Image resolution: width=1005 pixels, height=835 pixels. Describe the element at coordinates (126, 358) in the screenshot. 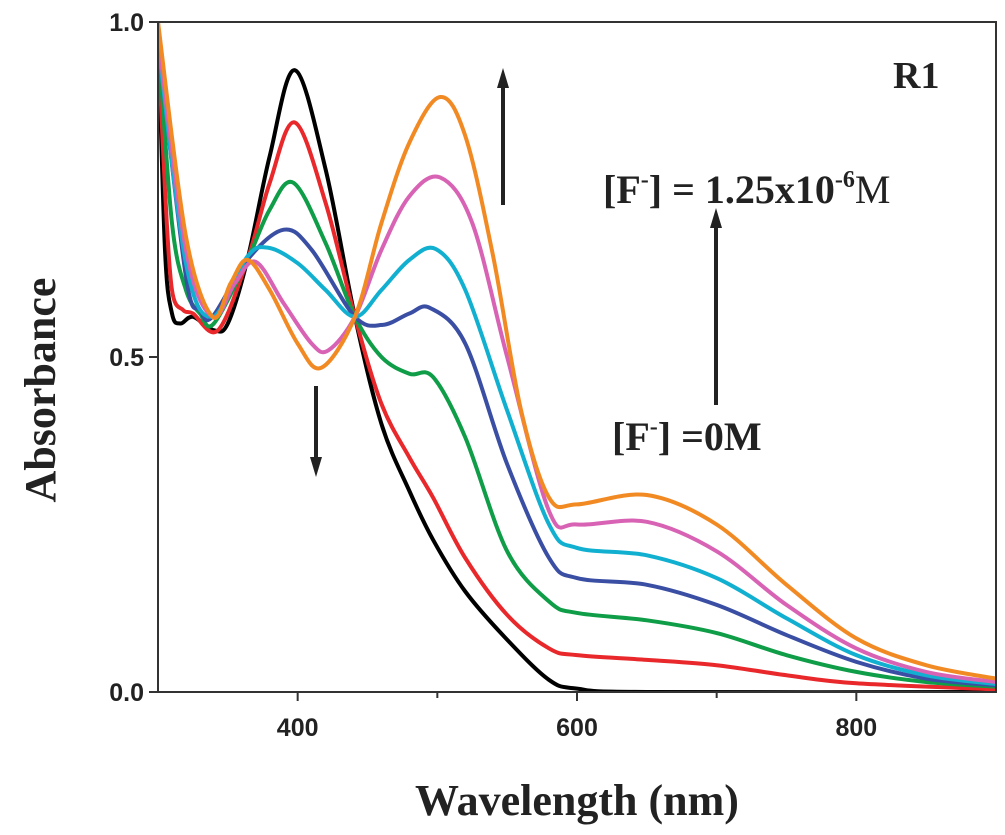

I see `y-tick-label: 0.5` at that location.